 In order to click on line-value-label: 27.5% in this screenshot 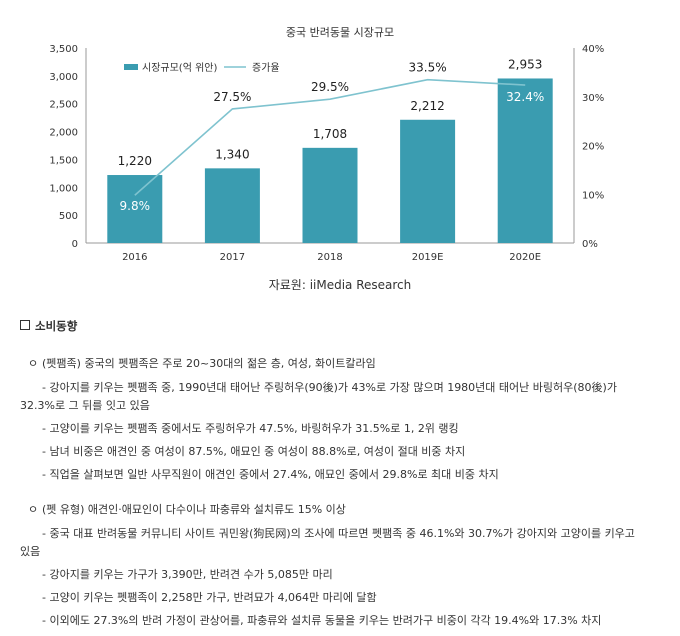, I will do `click(232, 97)`.